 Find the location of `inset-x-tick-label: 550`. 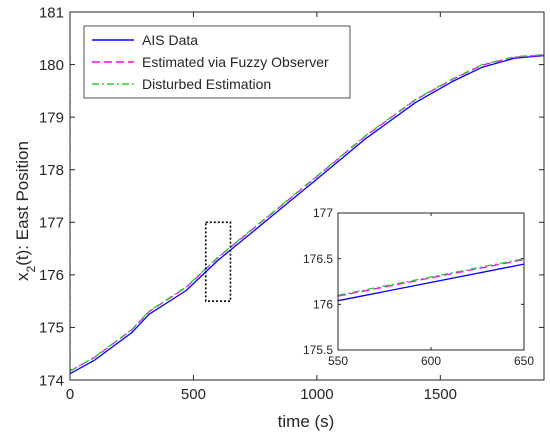

inset-x-tick-label: 550 is located at coordinates (338, 361).